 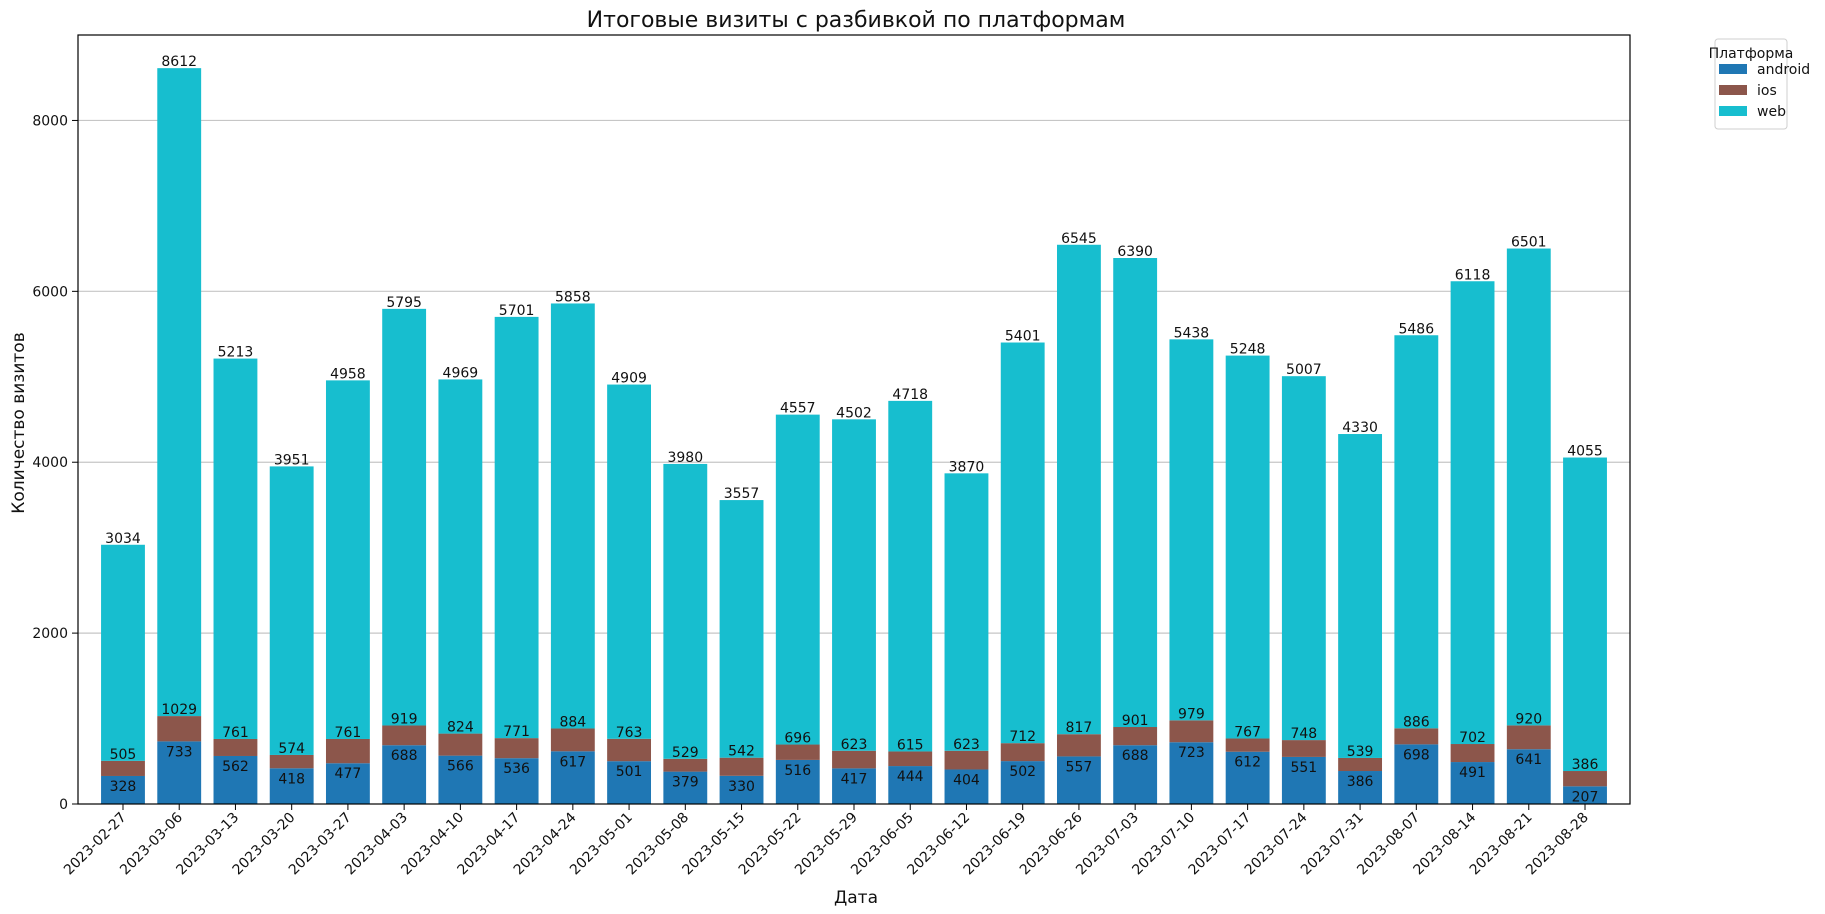 I want to click on y-axis-label: Количество визитов, so click(x=19, y=422).